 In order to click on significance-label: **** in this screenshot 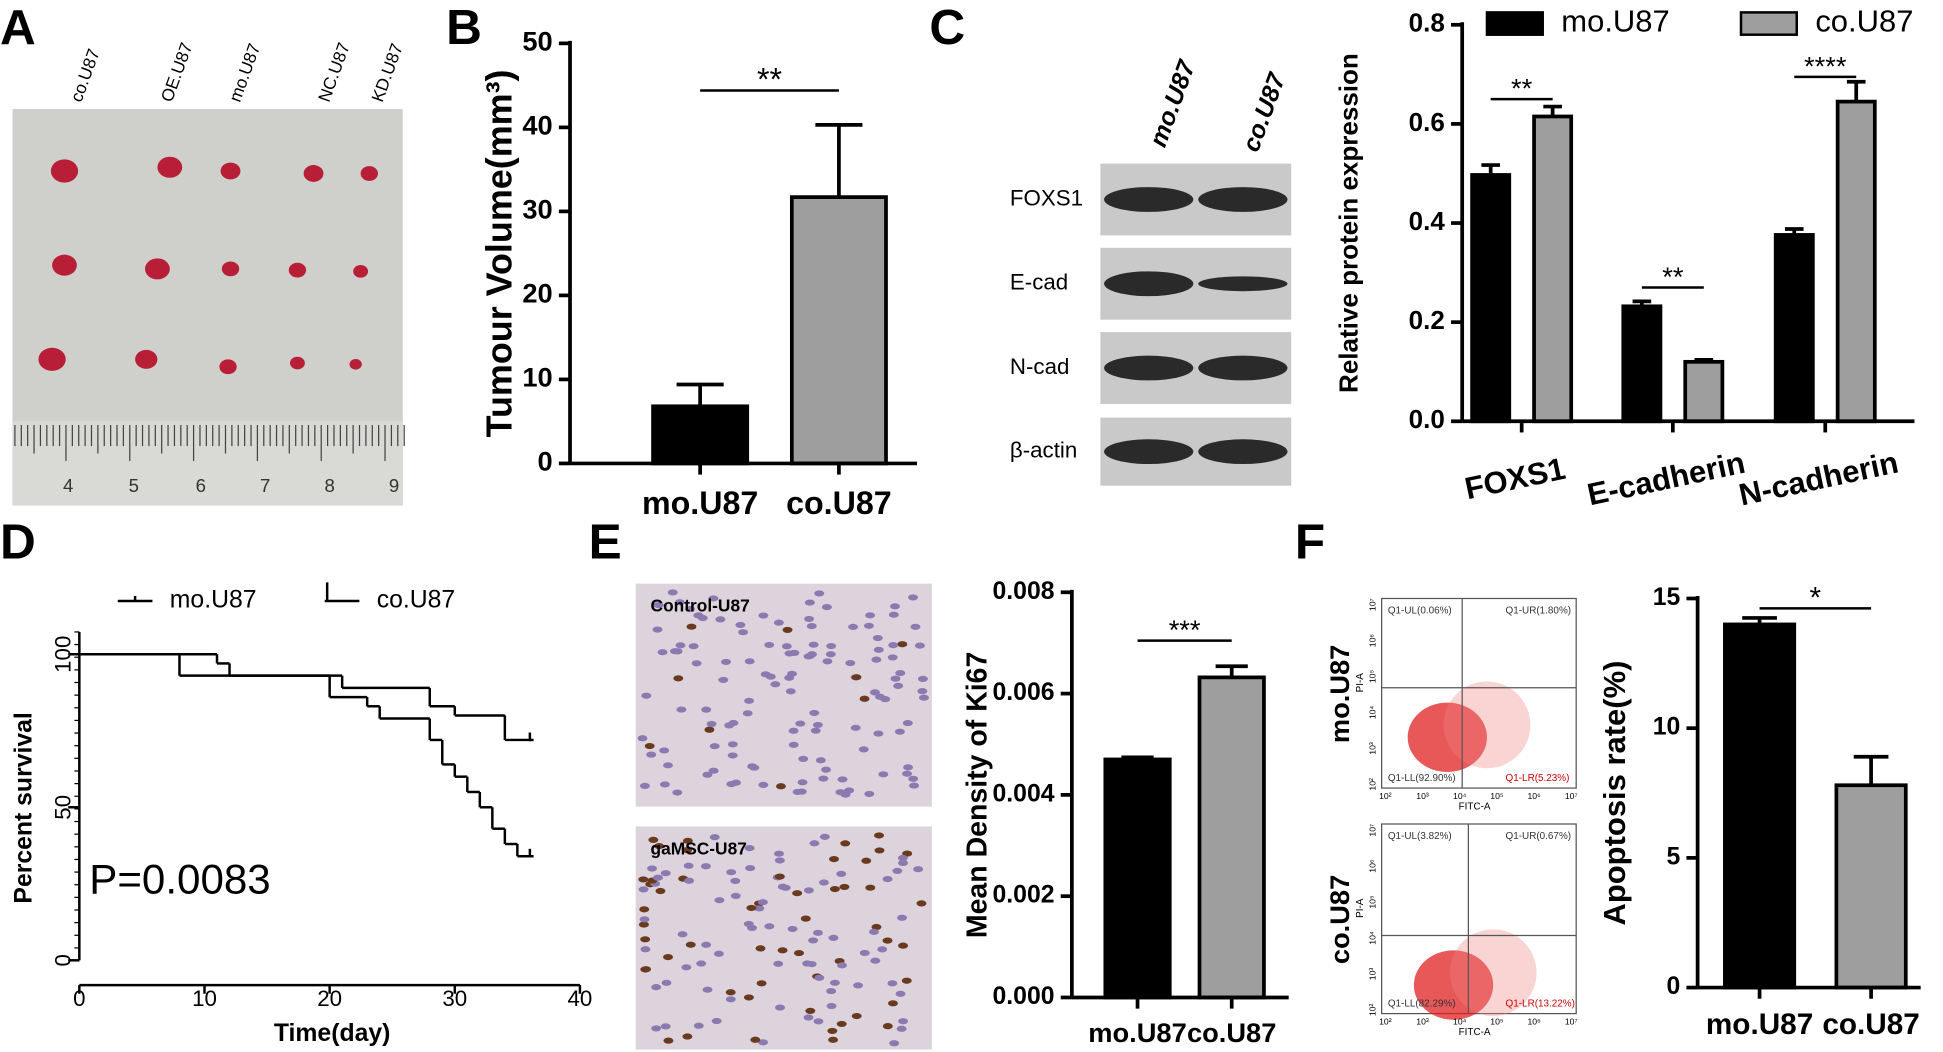, I will do `click(1825, 65)`.